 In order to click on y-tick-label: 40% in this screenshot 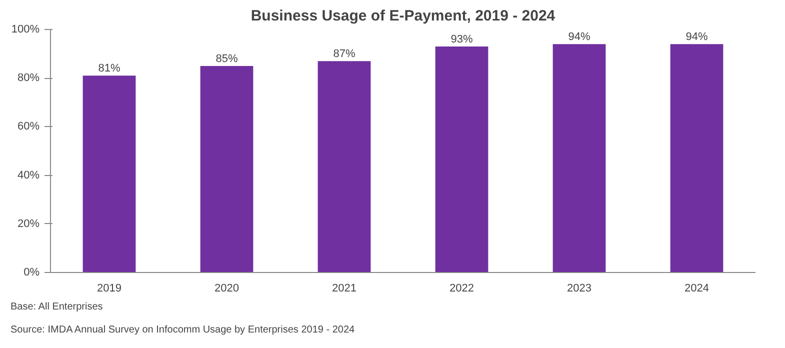, I will do `click(28, 175)`.